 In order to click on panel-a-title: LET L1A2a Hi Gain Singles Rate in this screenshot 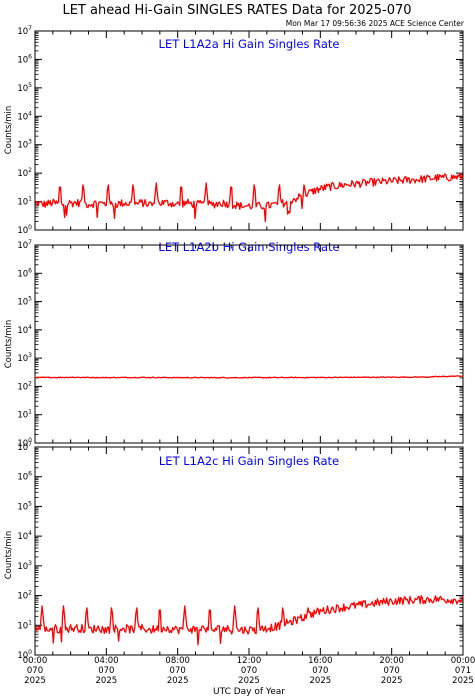, I will do `click(249, 44)`.